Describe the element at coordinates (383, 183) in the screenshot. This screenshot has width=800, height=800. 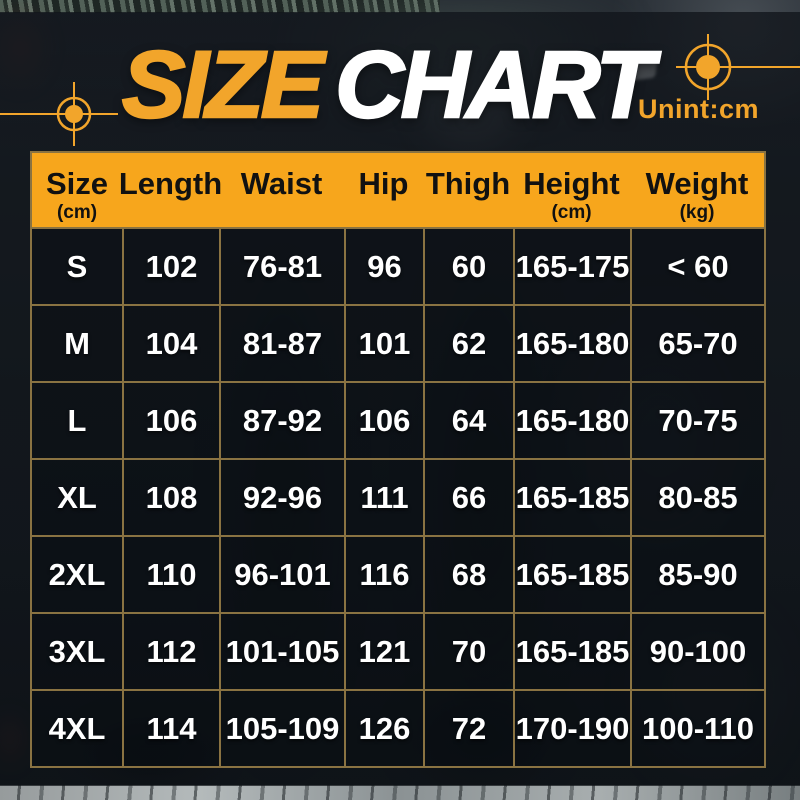
I see `column-header-label: Hip` at that location.